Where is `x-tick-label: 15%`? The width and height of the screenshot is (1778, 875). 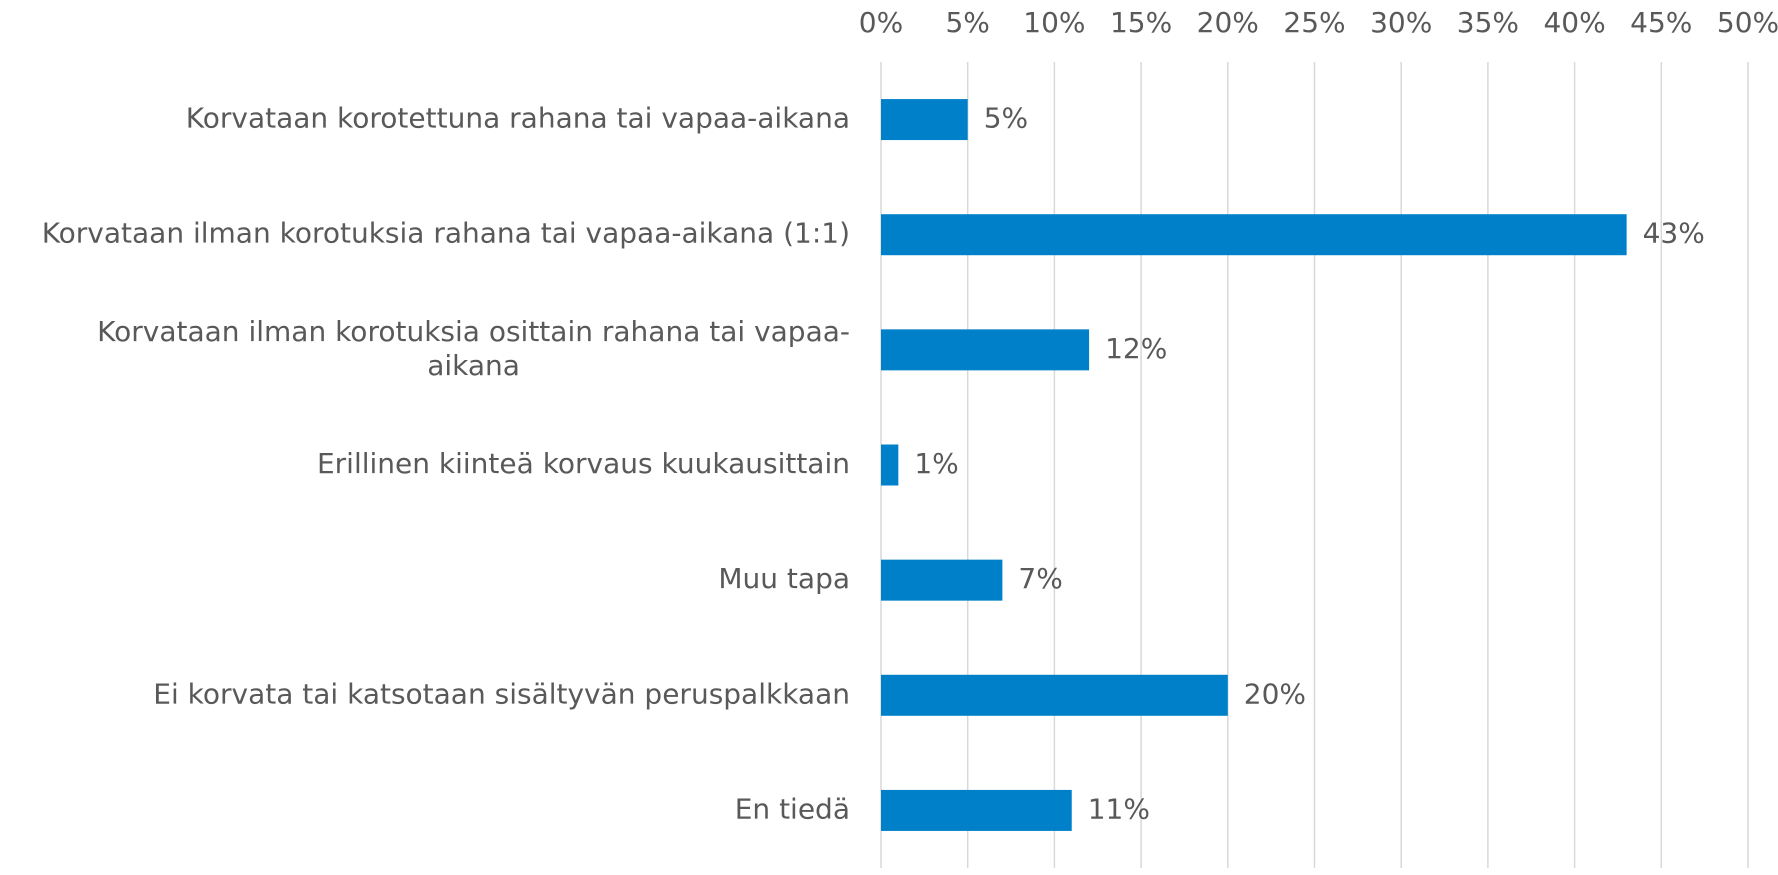
x-tick-label: 15% is located at coordinates (1141, 22).